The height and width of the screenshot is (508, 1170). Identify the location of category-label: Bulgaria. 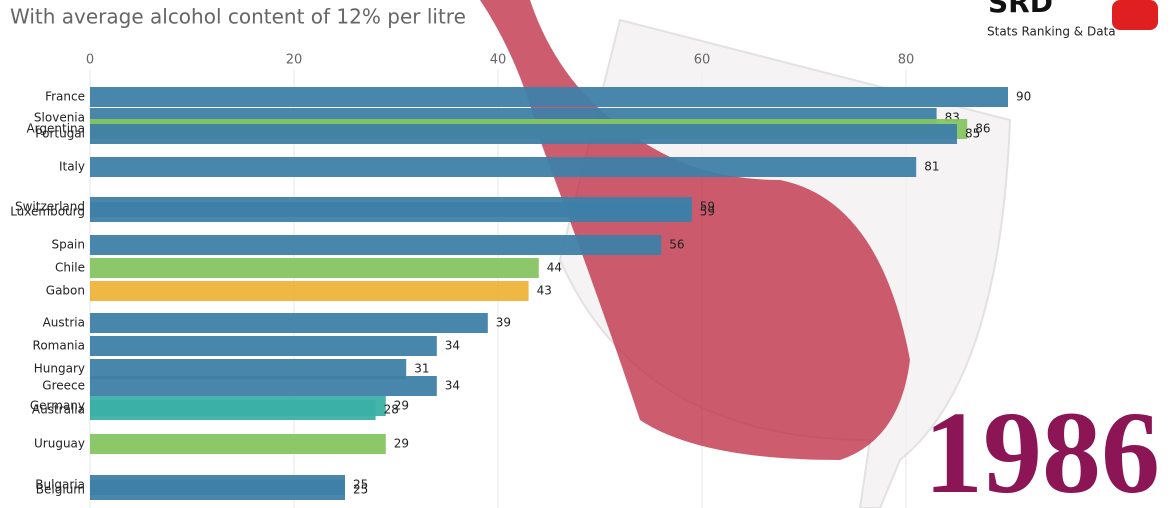
(60, 485).